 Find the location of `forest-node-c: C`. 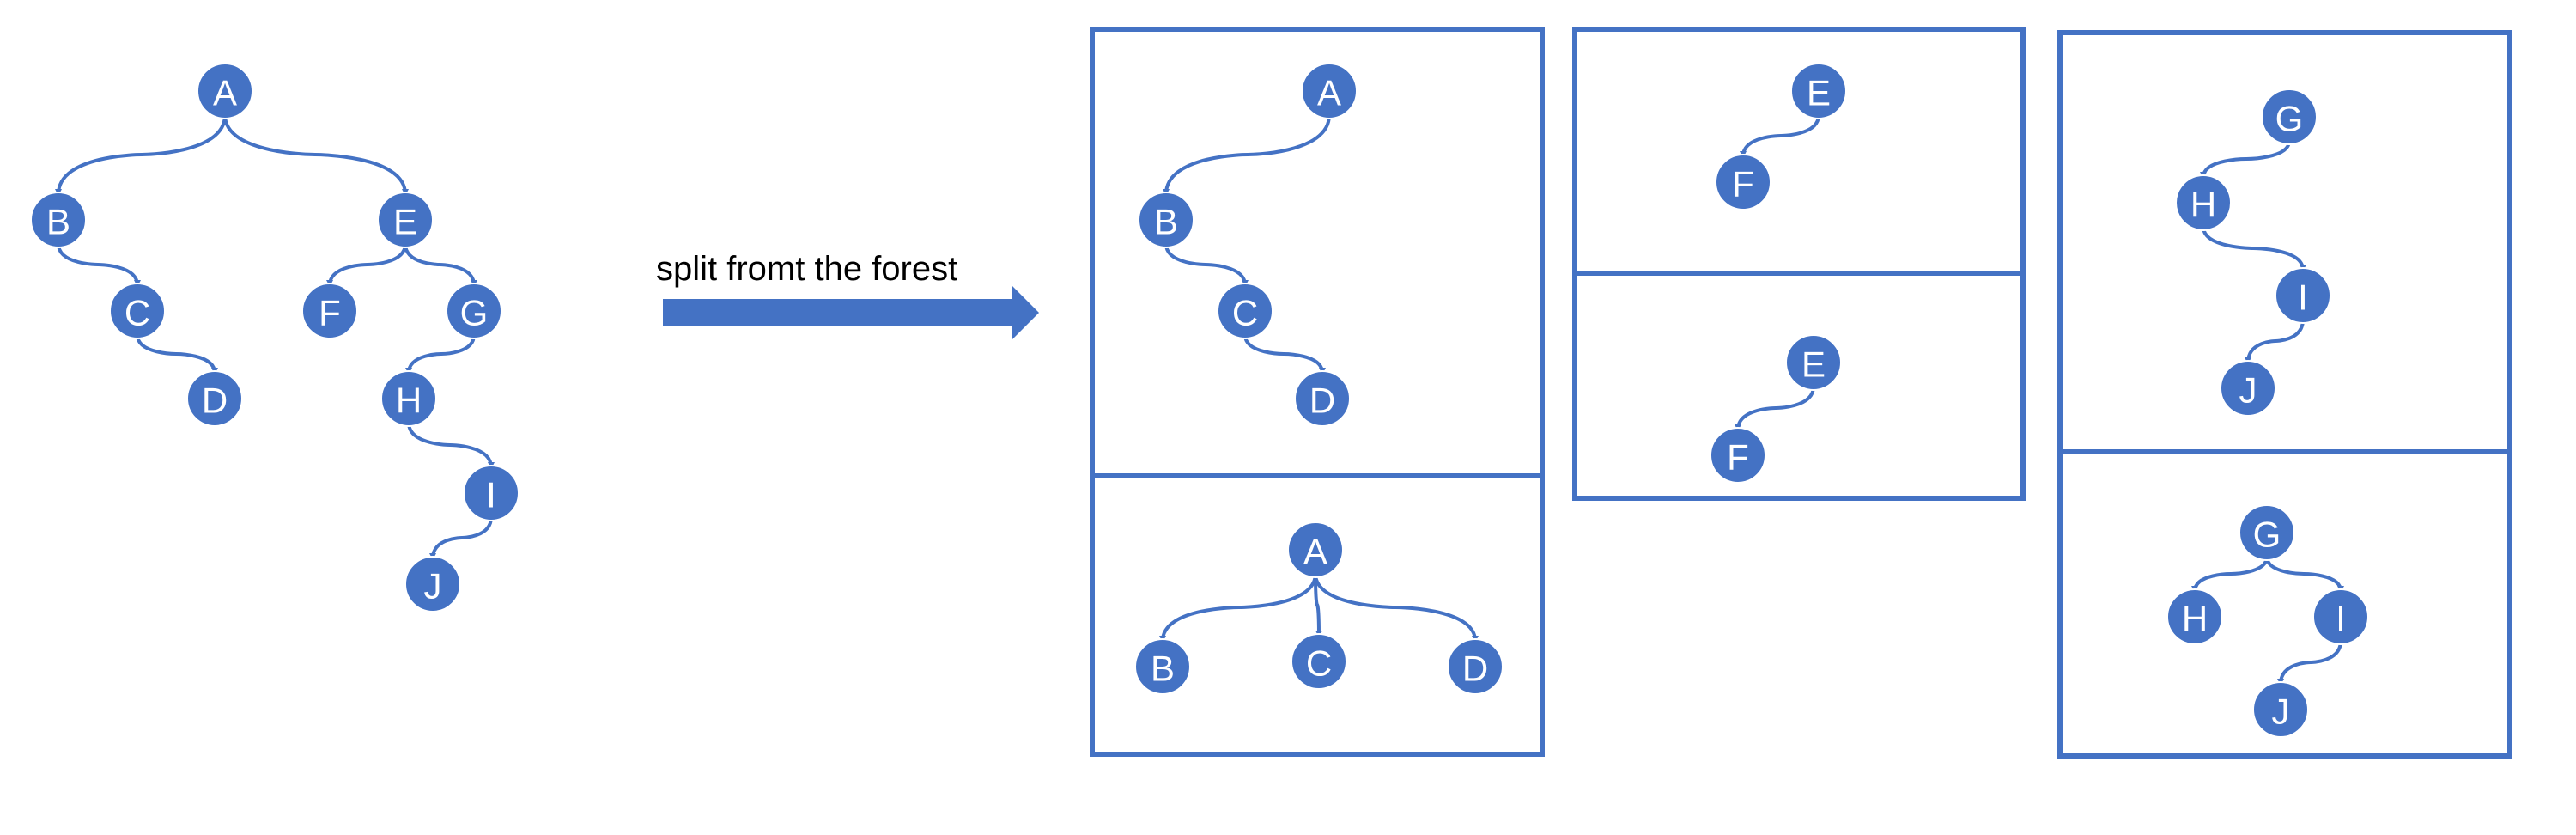

forest-node-c: C is located at coordinates (137, 311).